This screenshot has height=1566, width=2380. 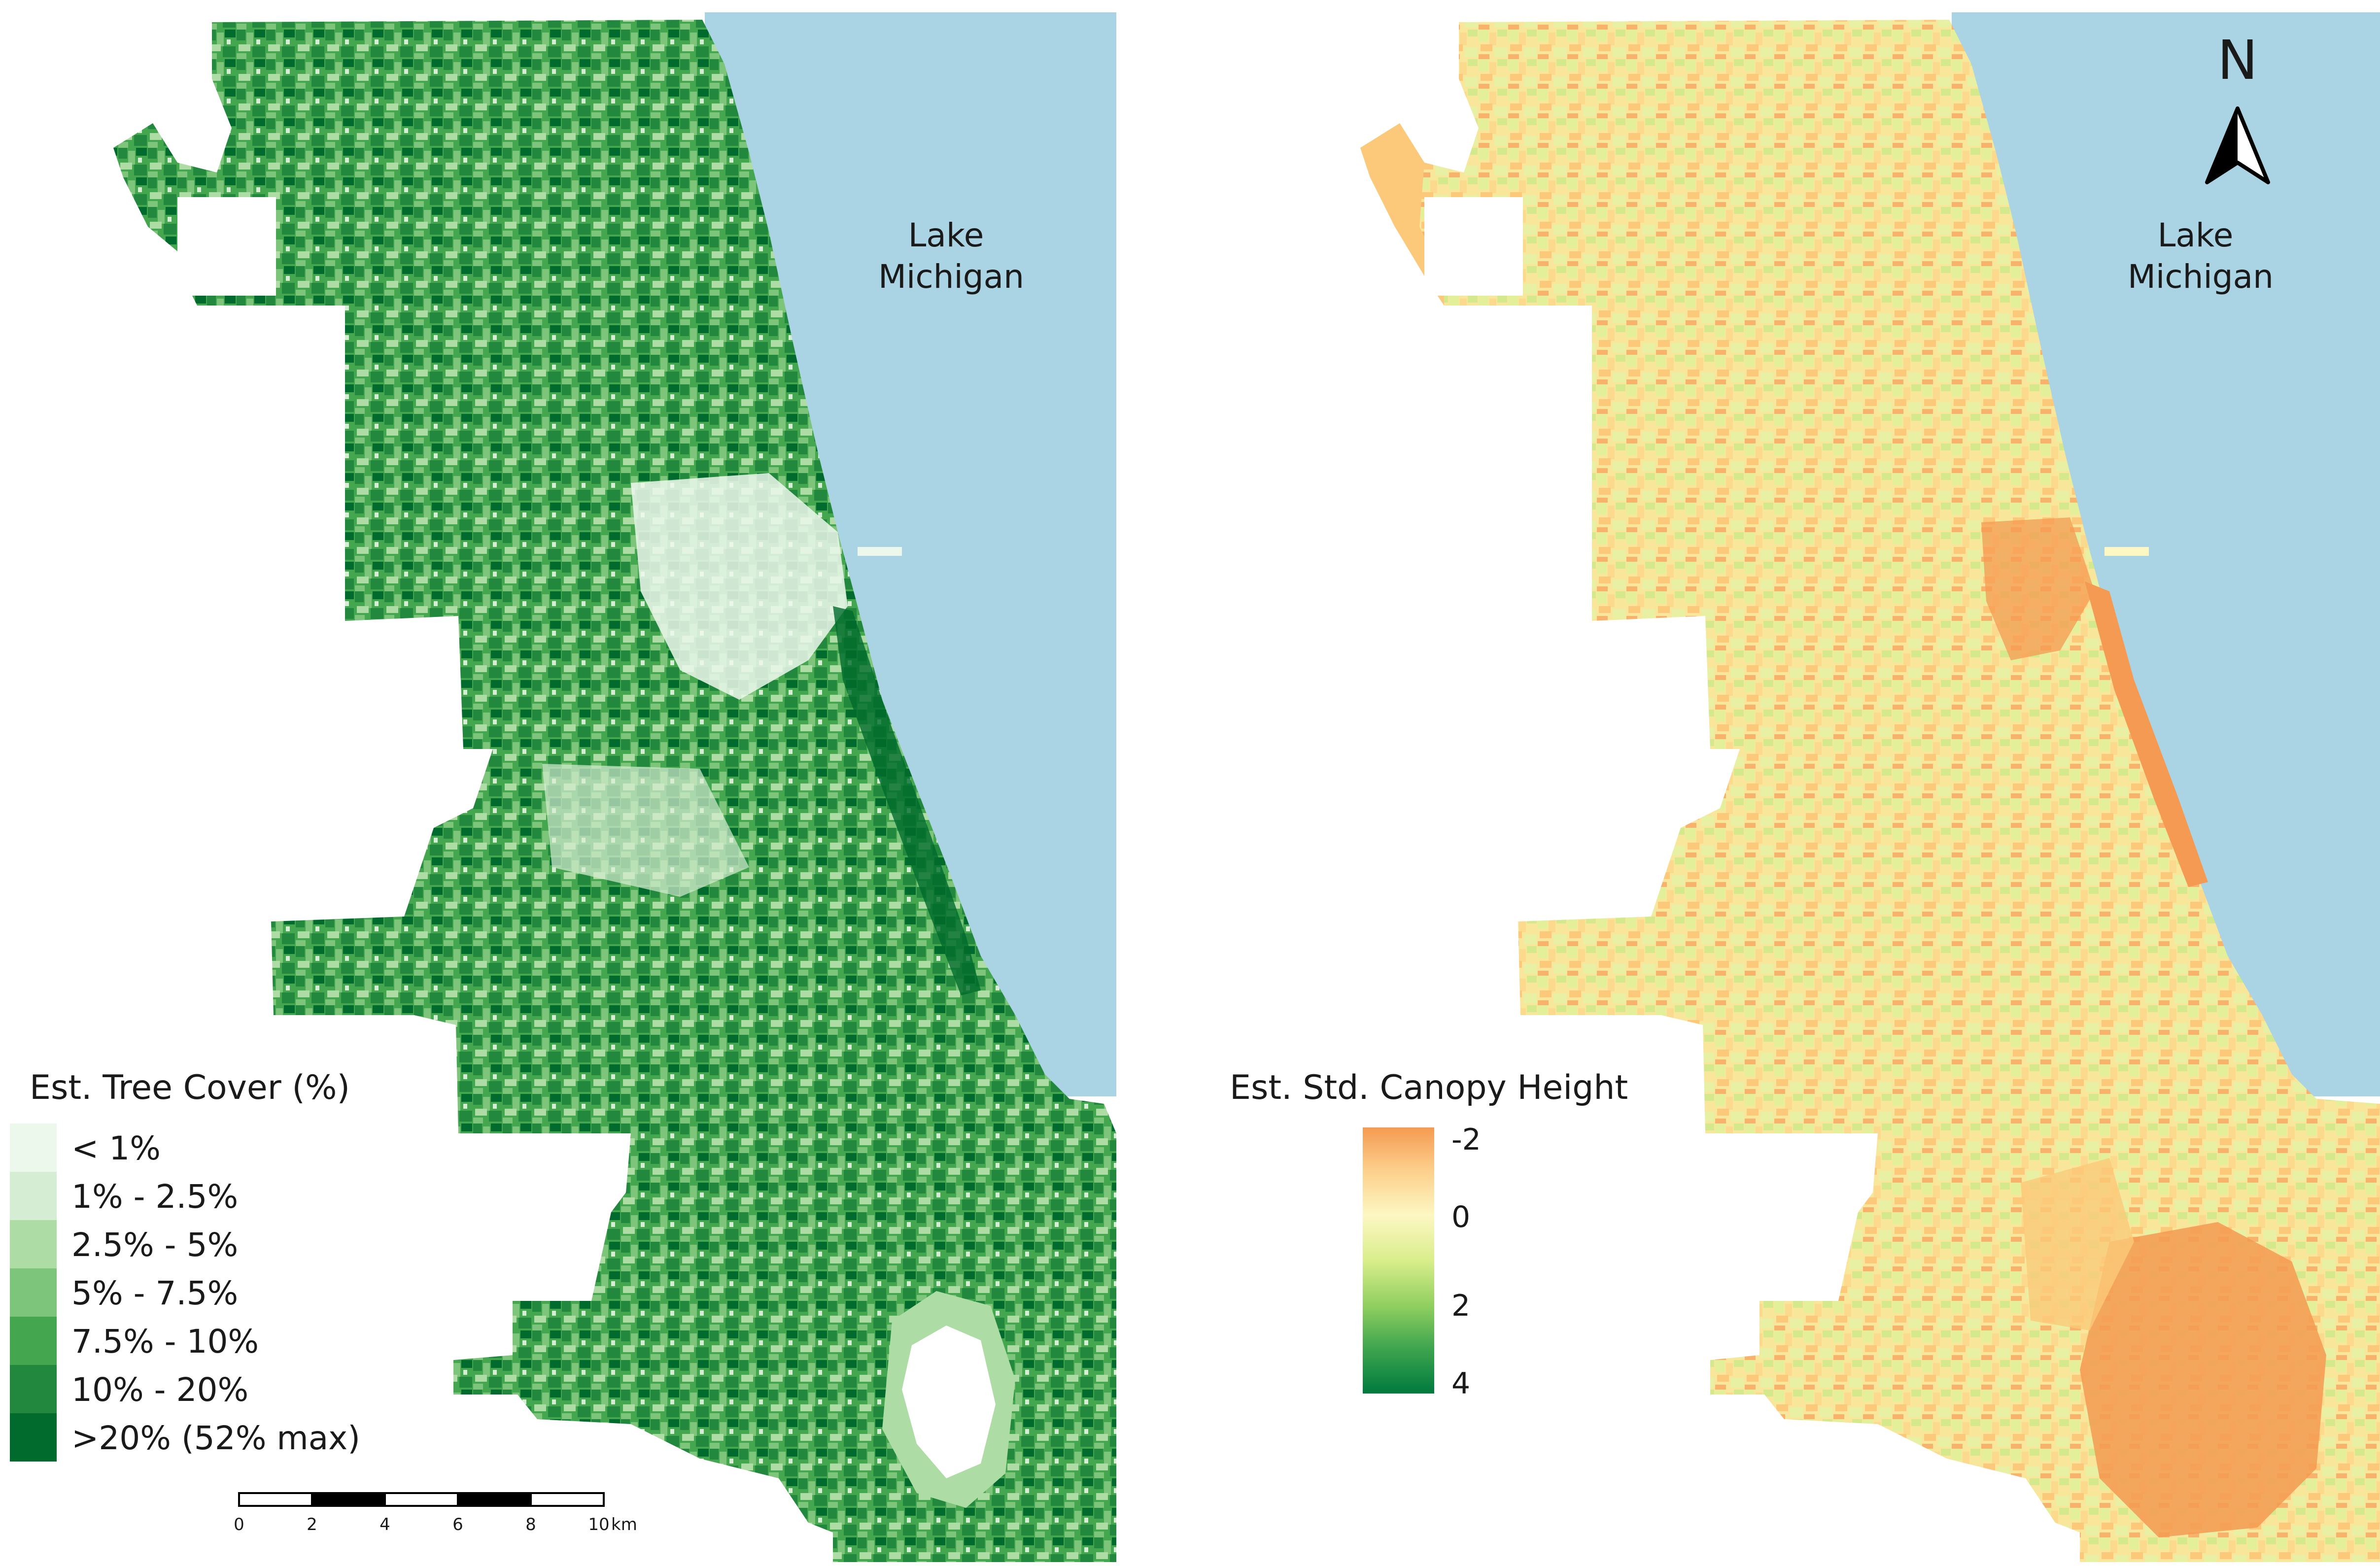 I want to click on tree-cover-class-label-0: < 1%, so click(x=116, y=1148).